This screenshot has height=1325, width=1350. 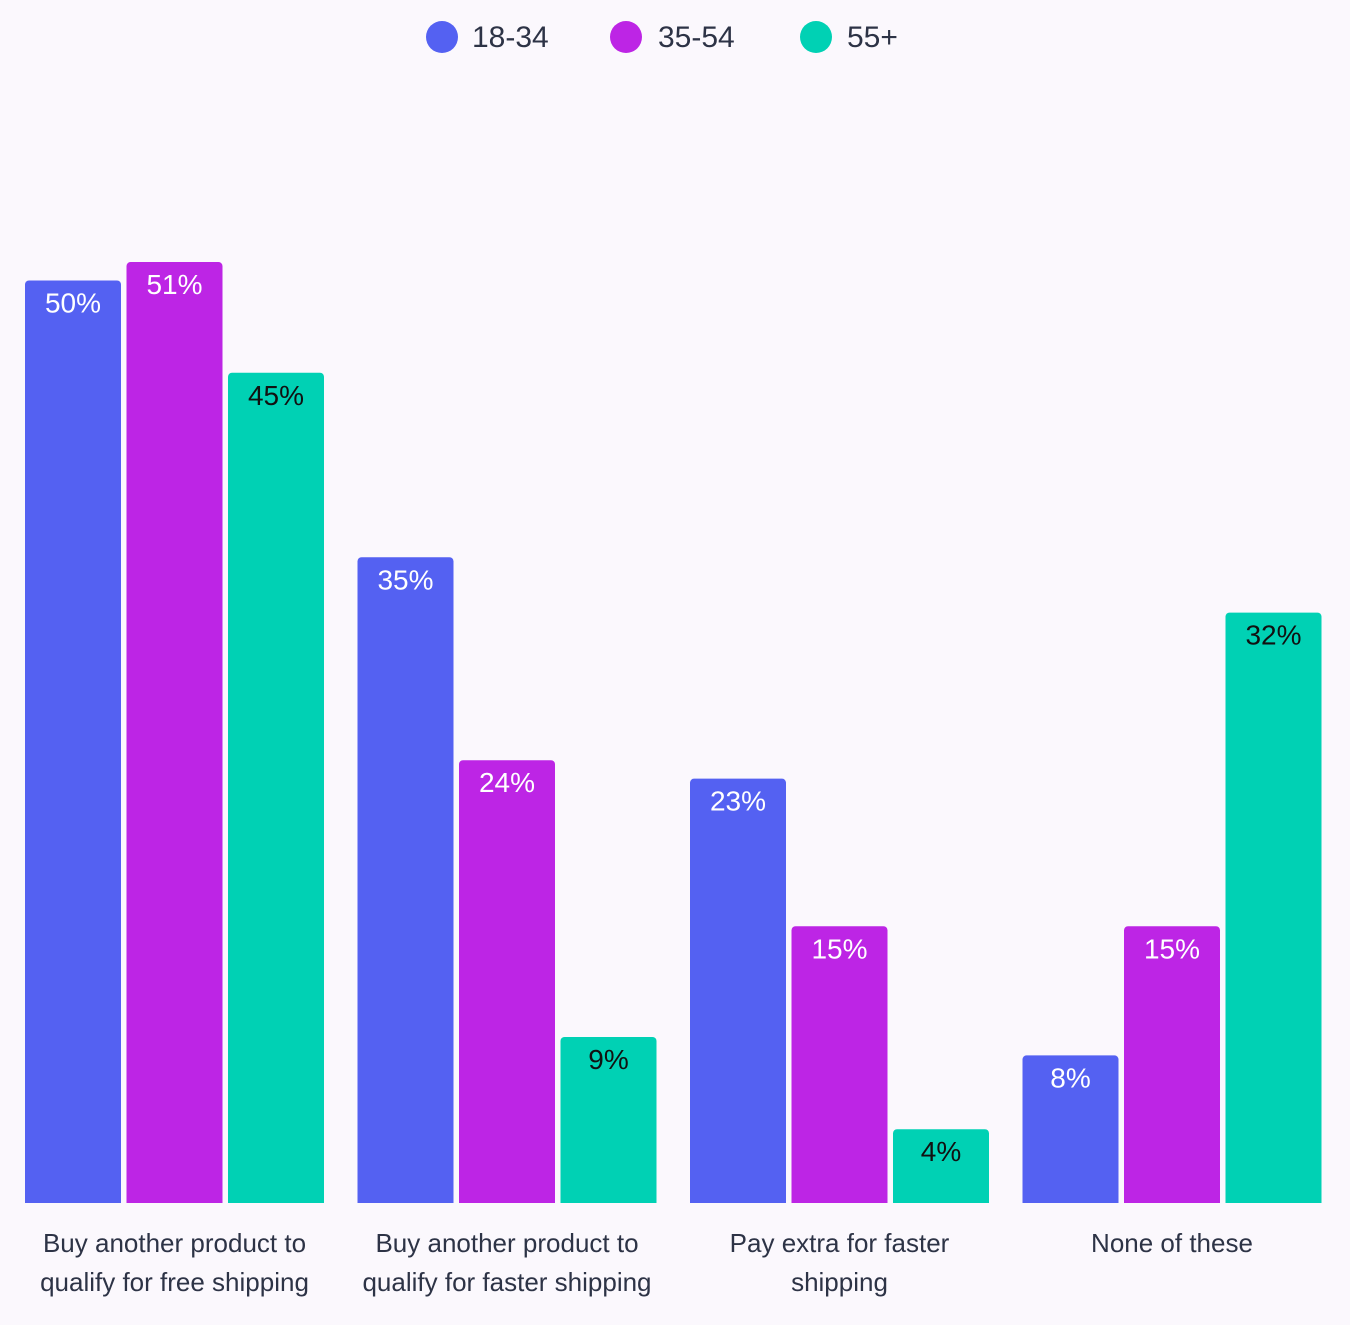 What do you see at coordinates (696, 37) in the screenshot?
I see `legend-label: 35-54` at bounding box center [696, 37].